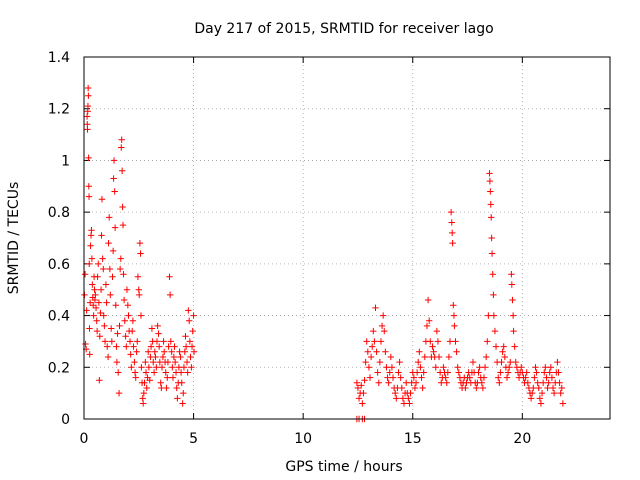 The height and width of the screenshot is (480, 640). Describe the element at coordinates (65, 161) in the screenshot. I see `y-tick-label: 1` at that location.